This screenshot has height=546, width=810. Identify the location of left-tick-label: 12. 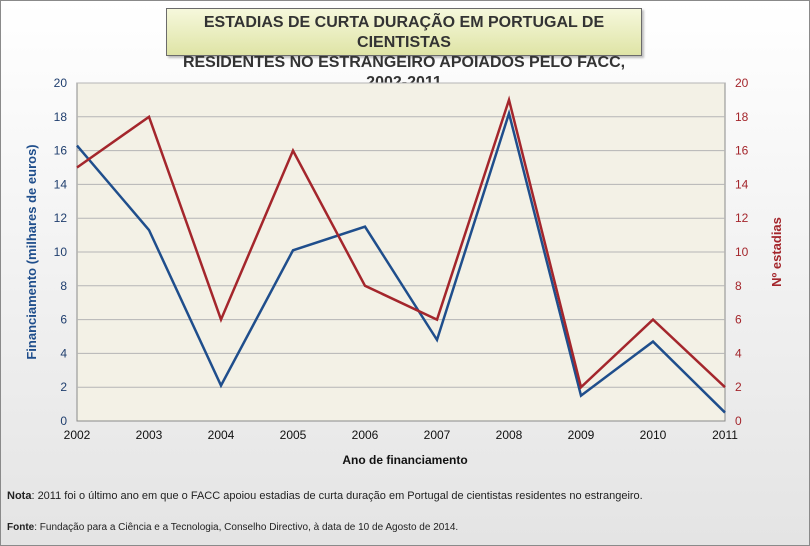
(61, 218).